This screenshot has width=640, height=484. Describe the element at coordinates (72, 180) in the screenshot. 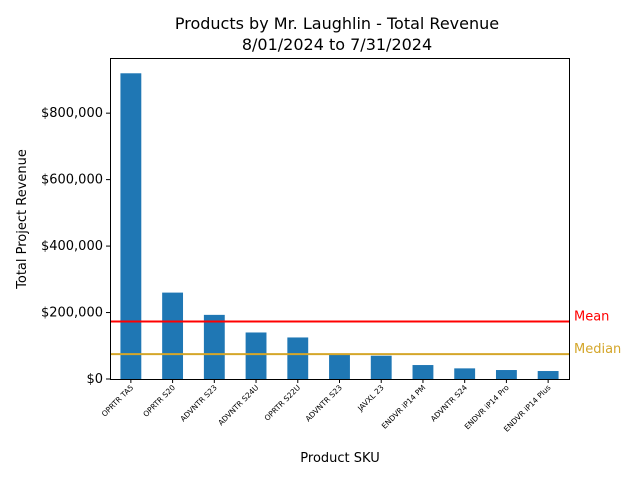

I see `y-tick-label: $600,000` at that location.